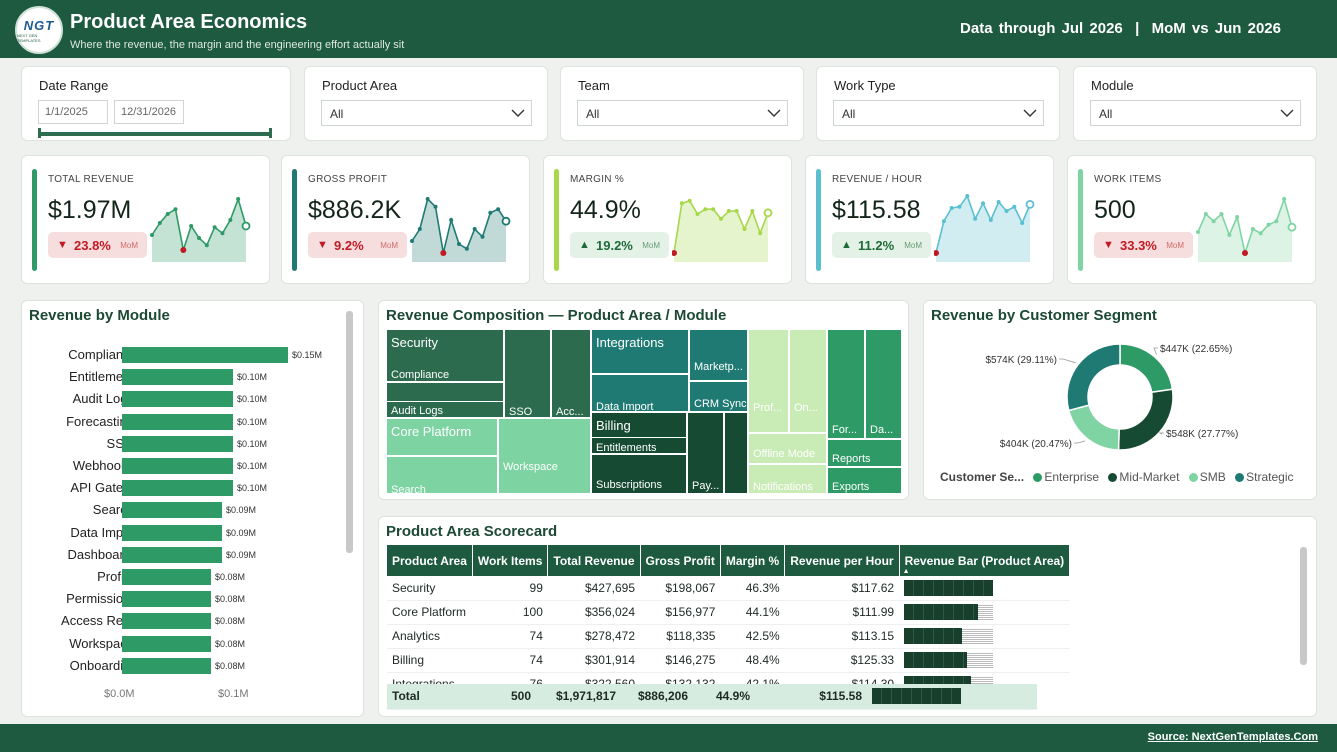  I want to click on legend-swatch-enterprise, so click(1038, 477).